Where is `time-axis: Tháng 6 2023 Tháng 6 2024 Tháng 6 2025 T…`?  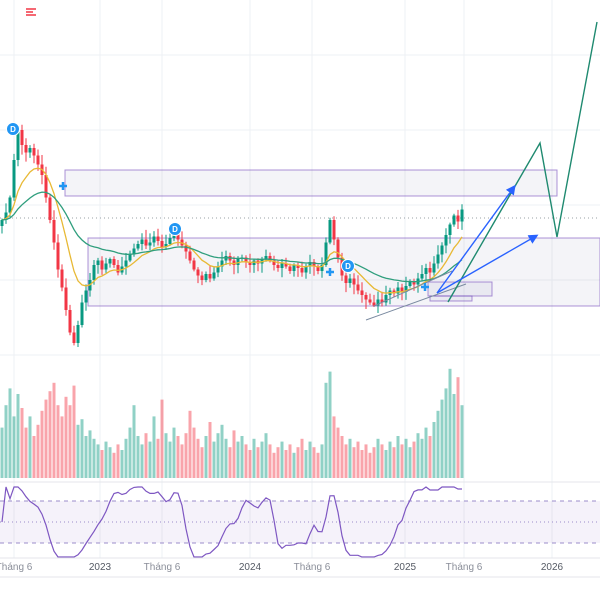
time-axis: Tháng 6 2023 Tháng 6 2024 Tháng 6 2025 T… is located at coordinates (300, 569).